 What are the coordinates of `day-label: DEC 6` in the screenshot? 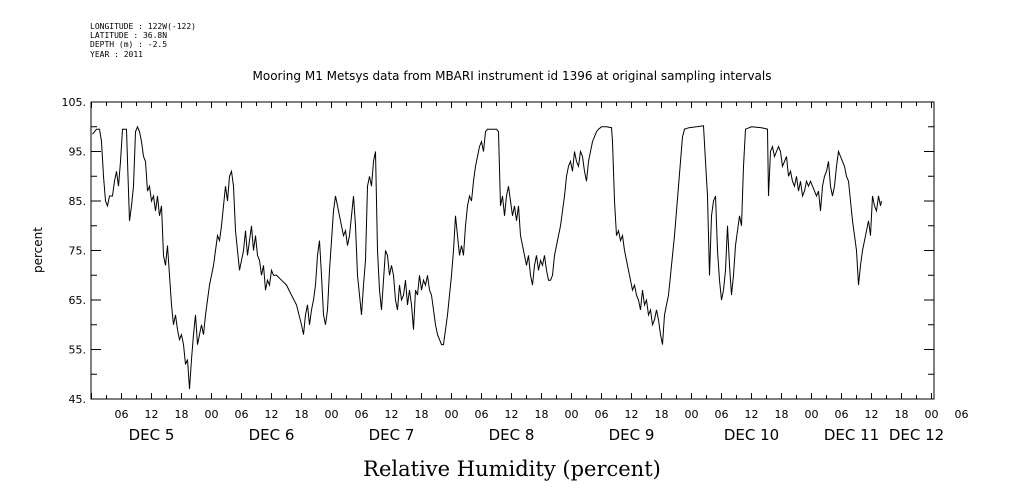 It's located at (272, 435).